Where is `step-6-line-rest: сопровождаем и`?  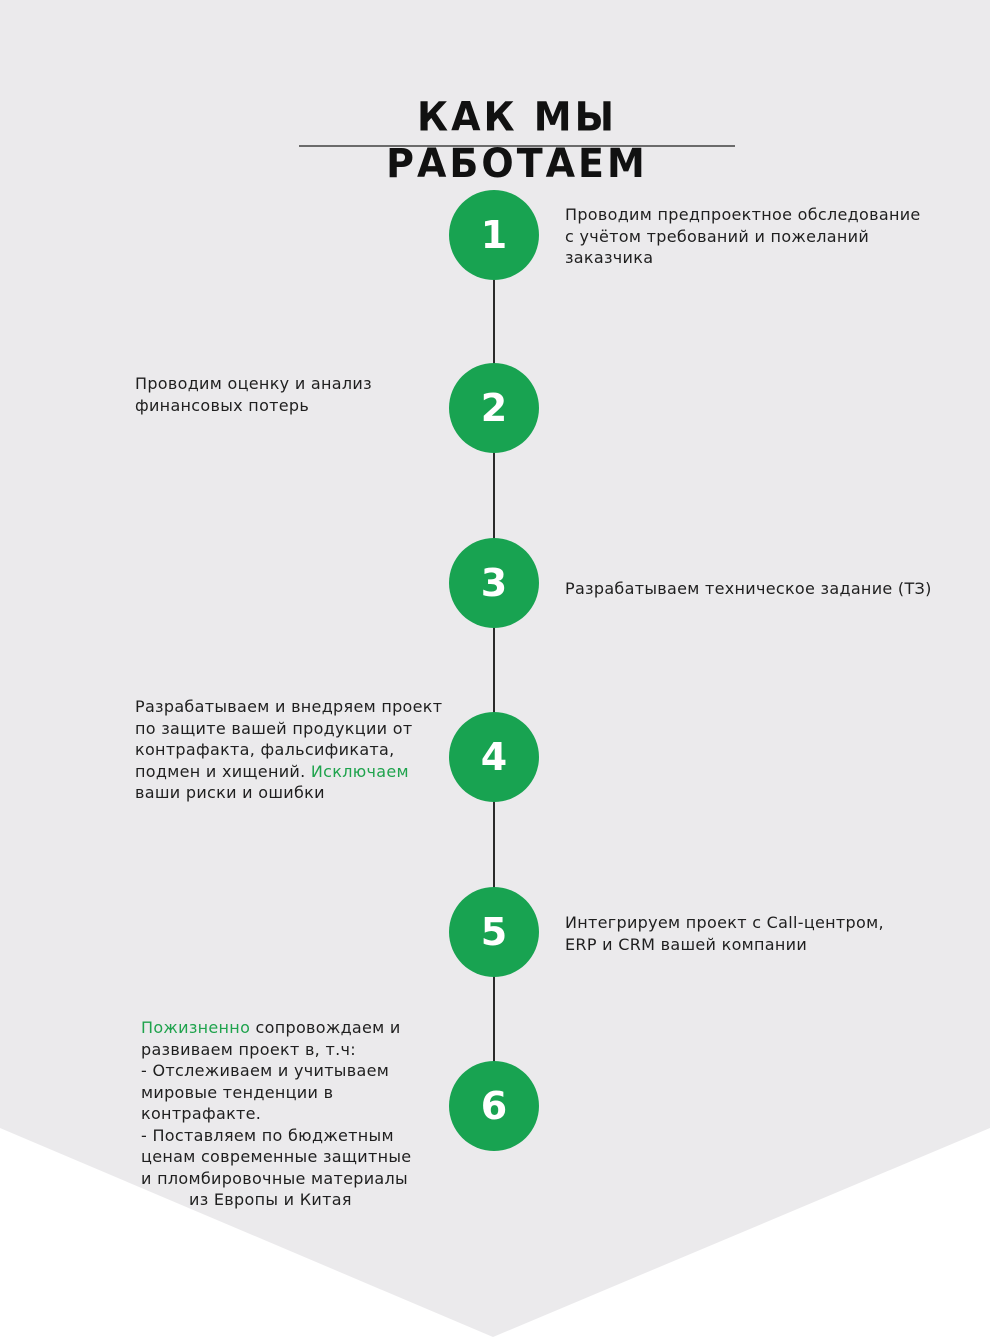
step-6-line-rest: сопровождаем и is located at coordinates (325, 1027).